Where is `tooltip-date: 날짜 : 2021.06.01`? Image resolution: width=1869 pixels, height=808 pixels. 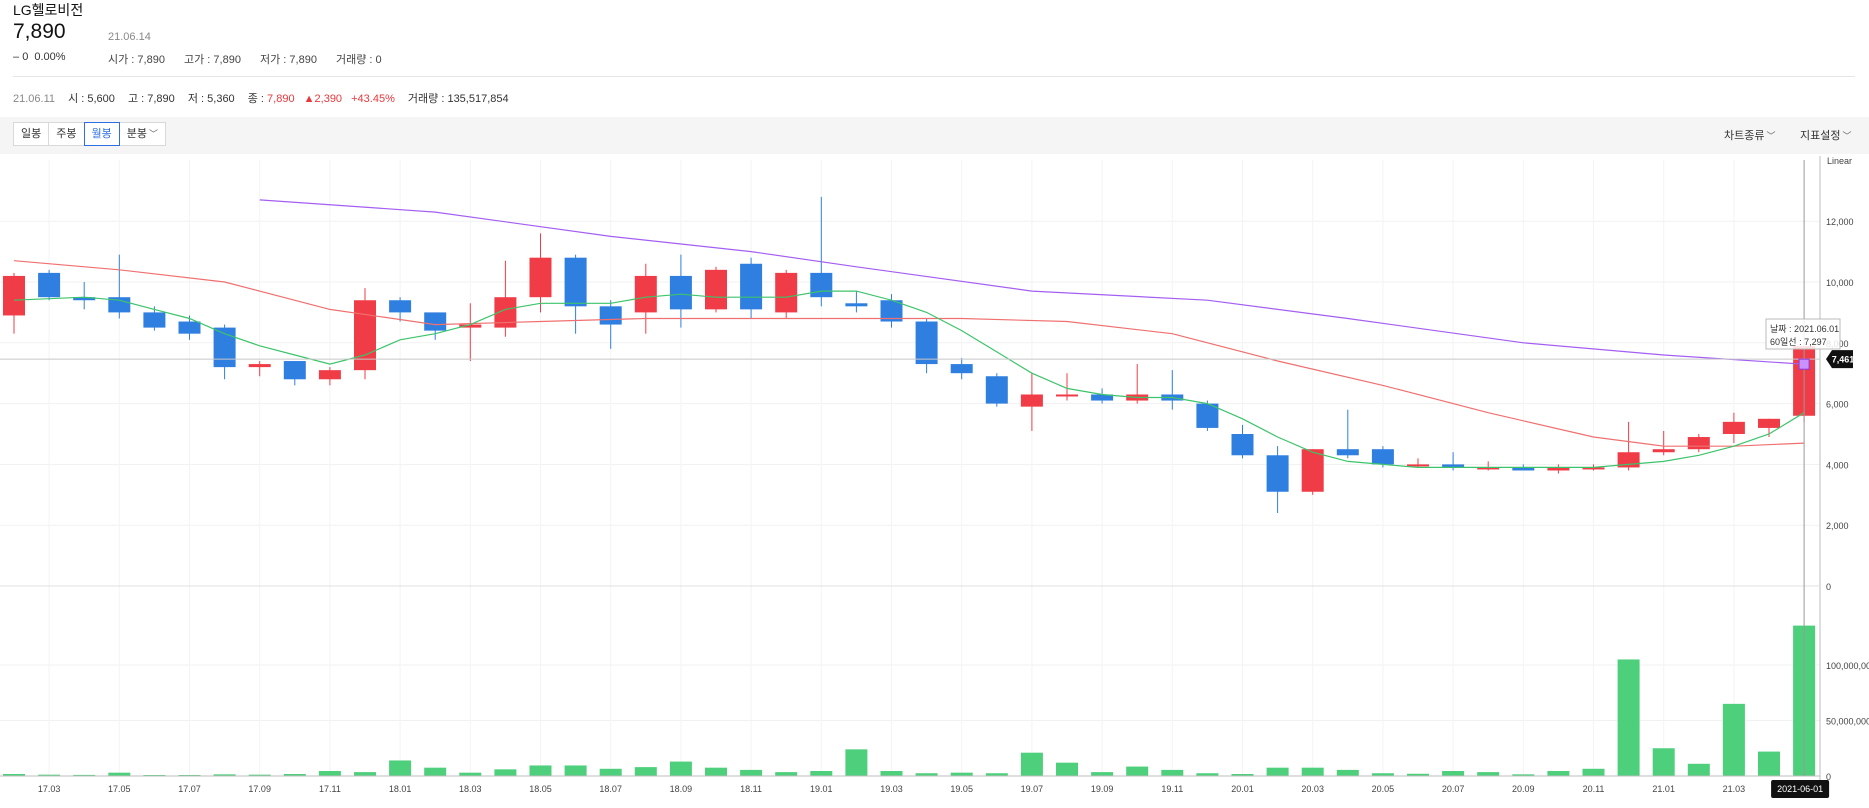 tooltip-date: 날짜 : 2021.06.01 is located at coordinates (1804, 329).